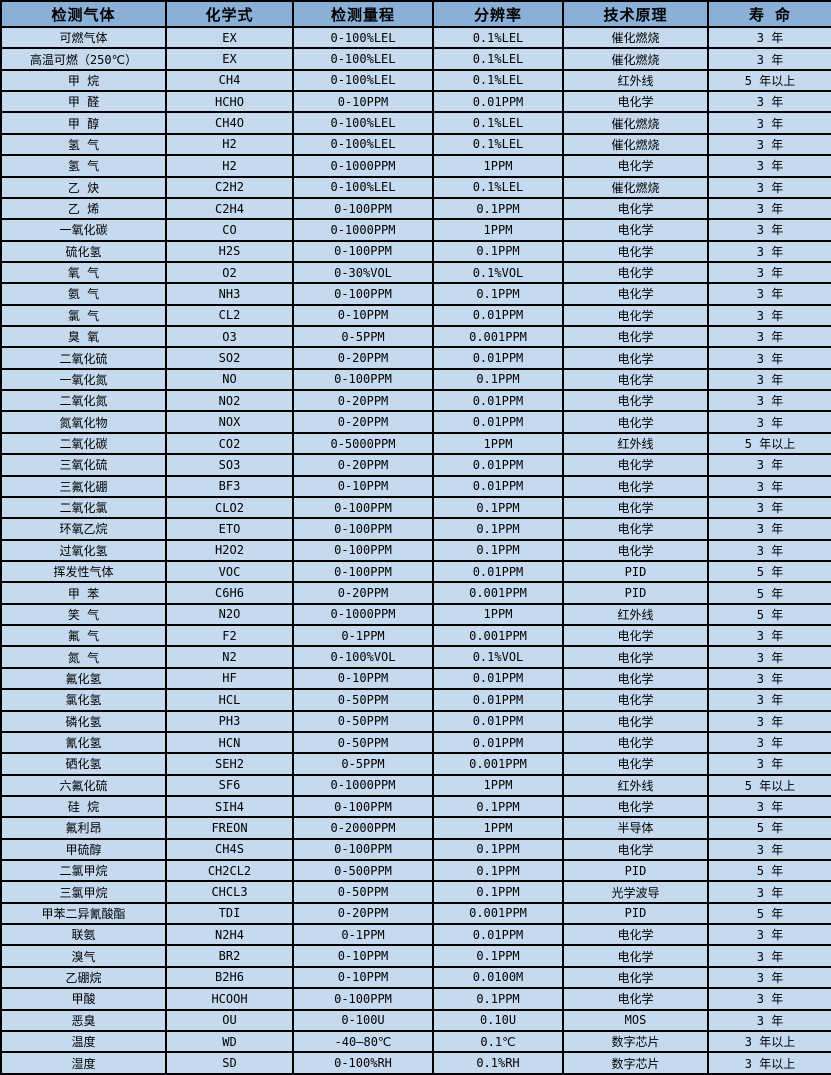 The height and width of the screenshot is (1075, 831). Describe the element at coordinates (229, 550) in the screenshot. I see `cell-chemical-formula: H2O2` at that location.